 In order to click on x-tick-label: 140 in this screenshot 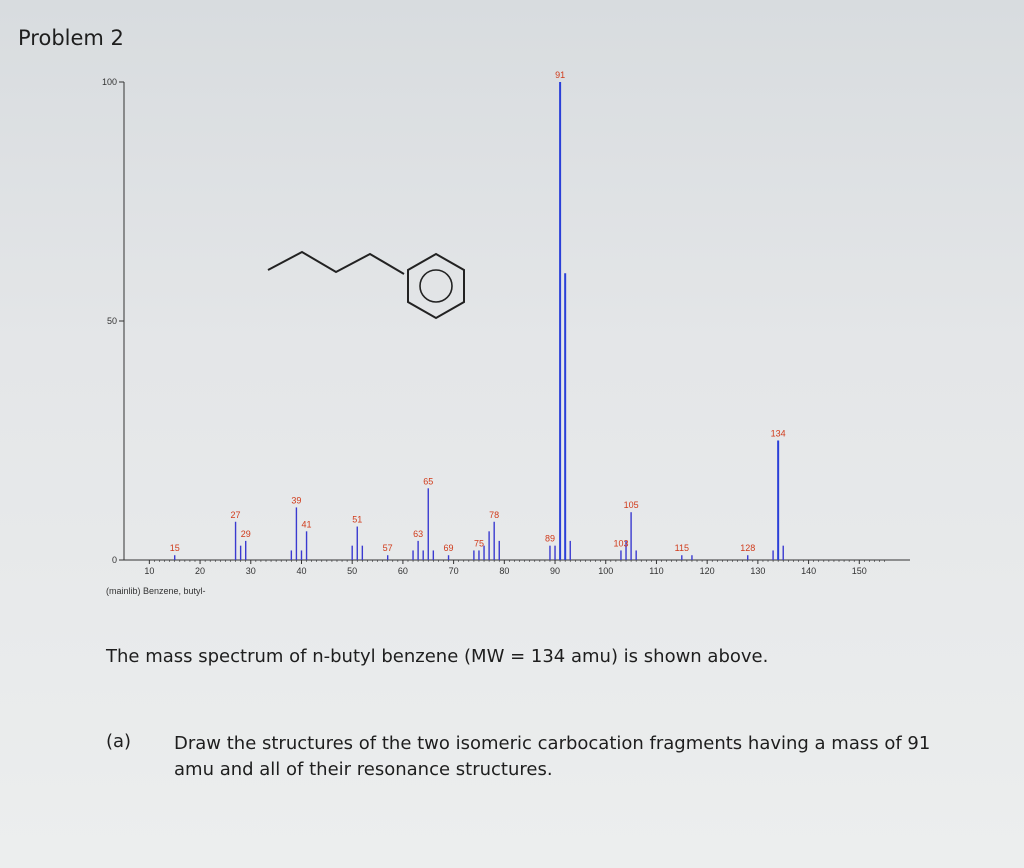, I will do `click(808, 571)`.